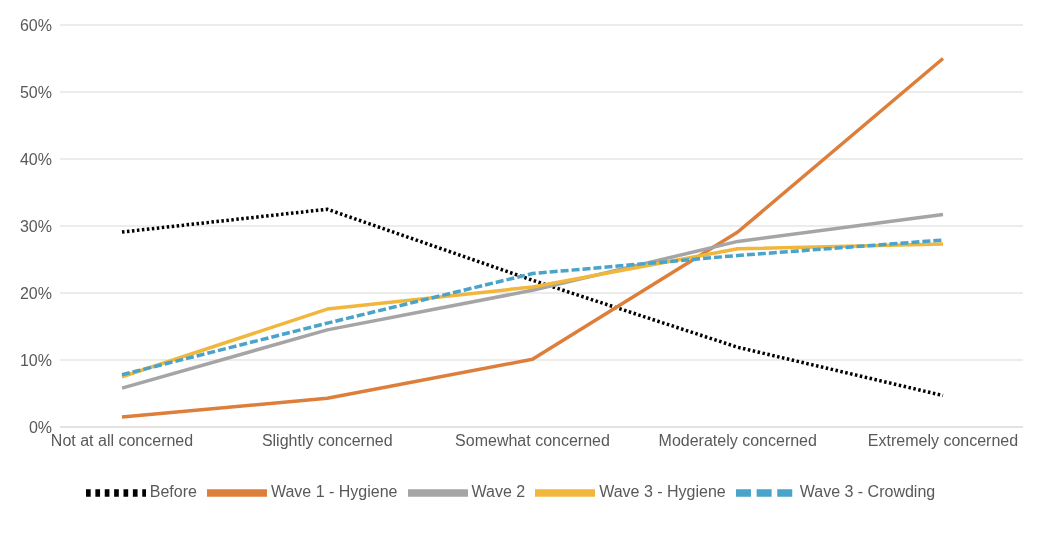 The height and width of the screenshot is (533, 1041). Describe the element at coordinates (40, 427) in the screenshot. I see `y-tick-label: 0%` at that location.